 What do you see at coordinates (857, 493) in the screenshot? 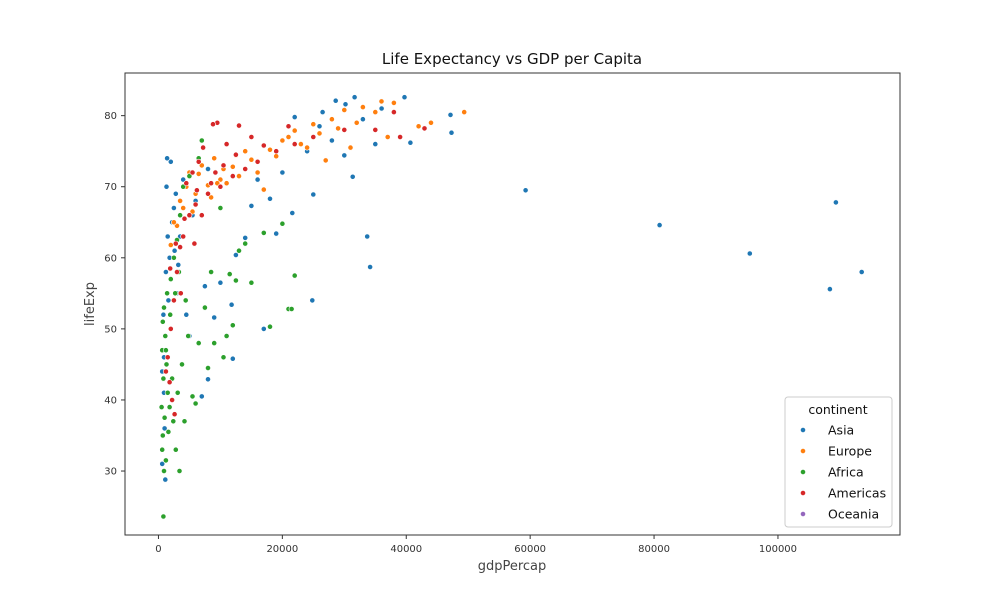
I see `legend-label: Americas` at bounding box center [857, 493].